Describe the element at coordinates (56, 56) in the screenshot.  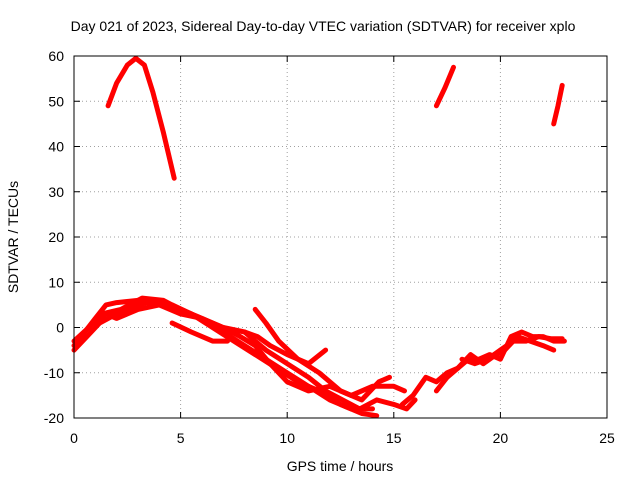
I see `y-tick-label: 60` at that location.